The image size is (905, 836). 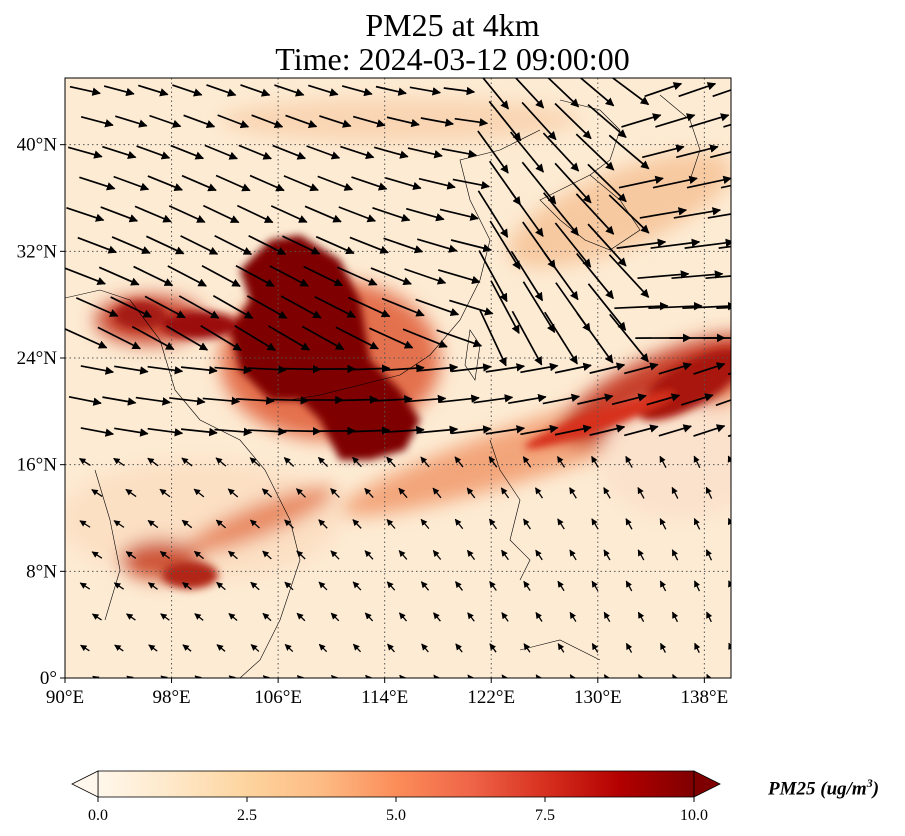 What do you see at coordinates (823, 788) in the screenshot?
I see `colorbar-label: PM25 (ug/m3)` at bounding box center [823, 788].